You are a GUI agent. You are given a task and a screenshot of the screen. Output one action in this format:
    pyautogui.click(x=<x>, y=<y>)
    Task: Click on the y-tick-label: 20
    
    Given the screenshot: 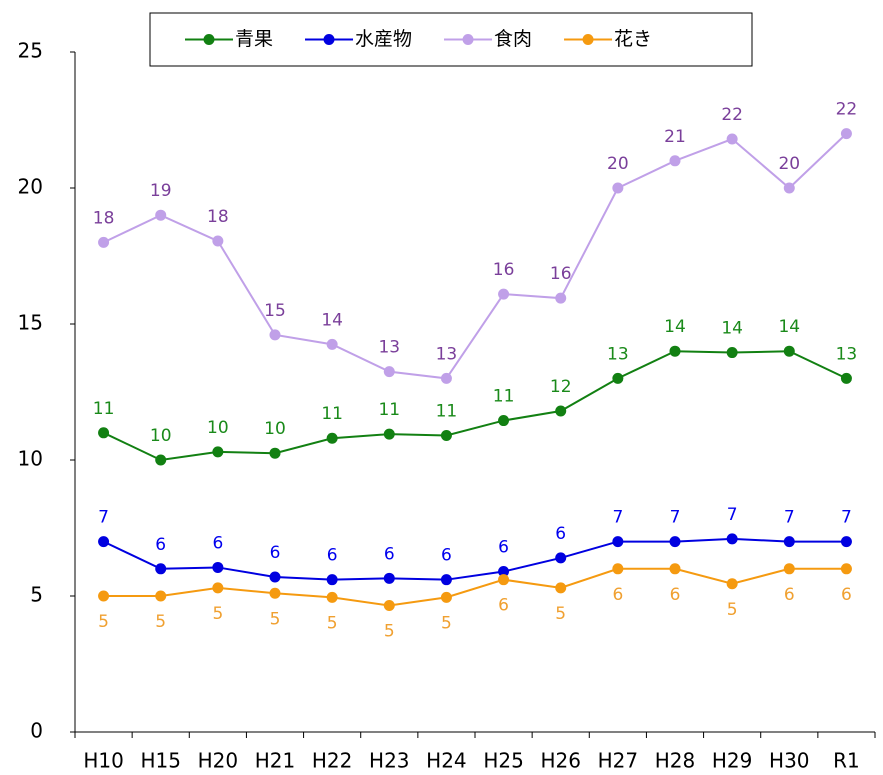 What is the action you would take?
    pyautogui.click(x=30, y=187)
    